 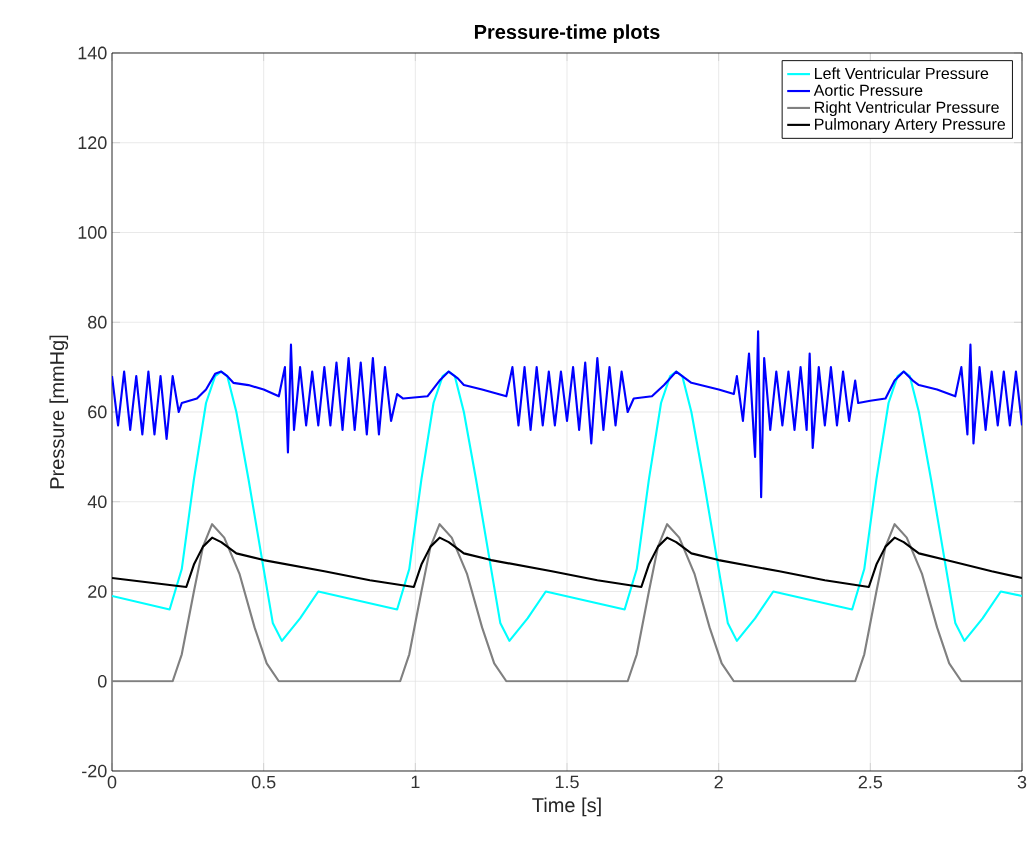 What do you see at coordinates (1022, 782) in the screenshot?
I see `x-tick-label: 3` at bounding box center [1022, 782].